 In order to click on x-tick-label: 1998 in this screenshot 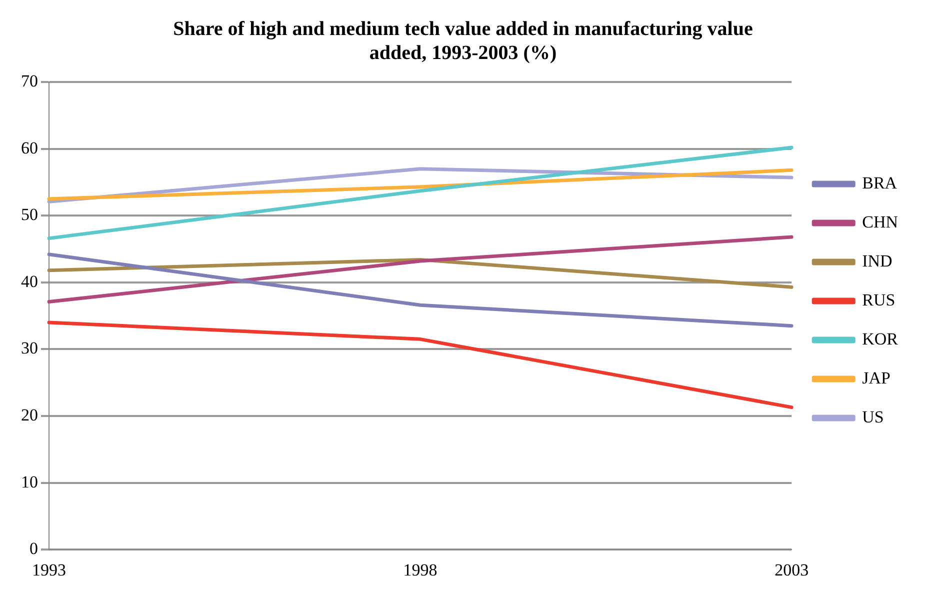, I will do `click(420, 570)`.